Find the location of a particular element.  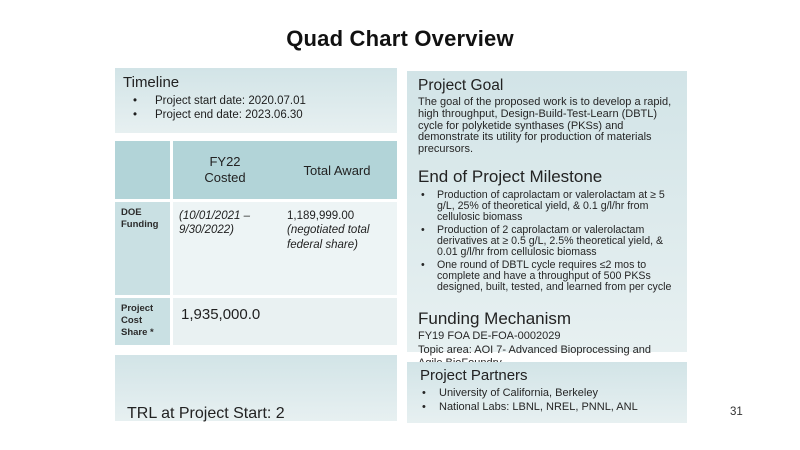

project-cost-share-value: 1,935,000.0 is located at coordinates (221, 314).